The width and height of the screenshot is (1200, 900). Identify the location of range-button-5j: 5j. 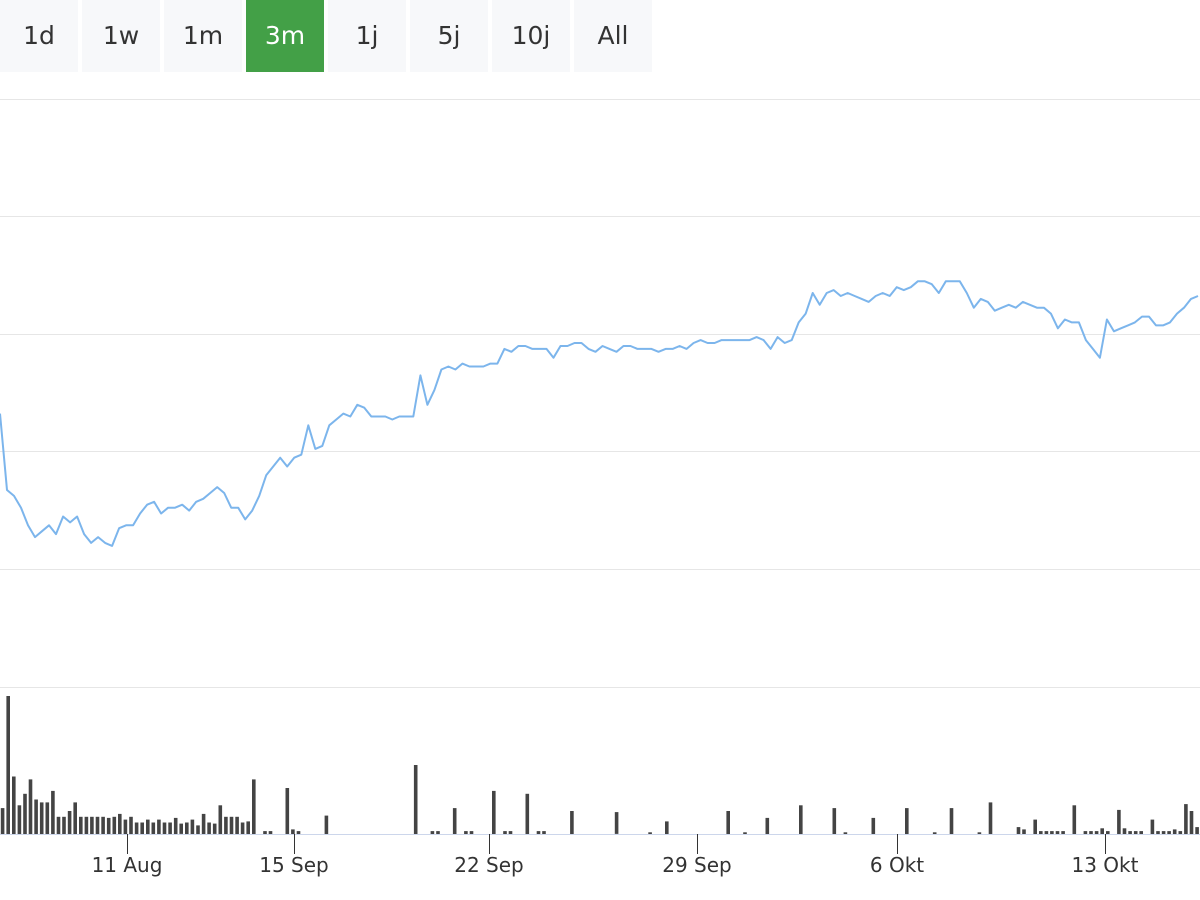
(449, 36).